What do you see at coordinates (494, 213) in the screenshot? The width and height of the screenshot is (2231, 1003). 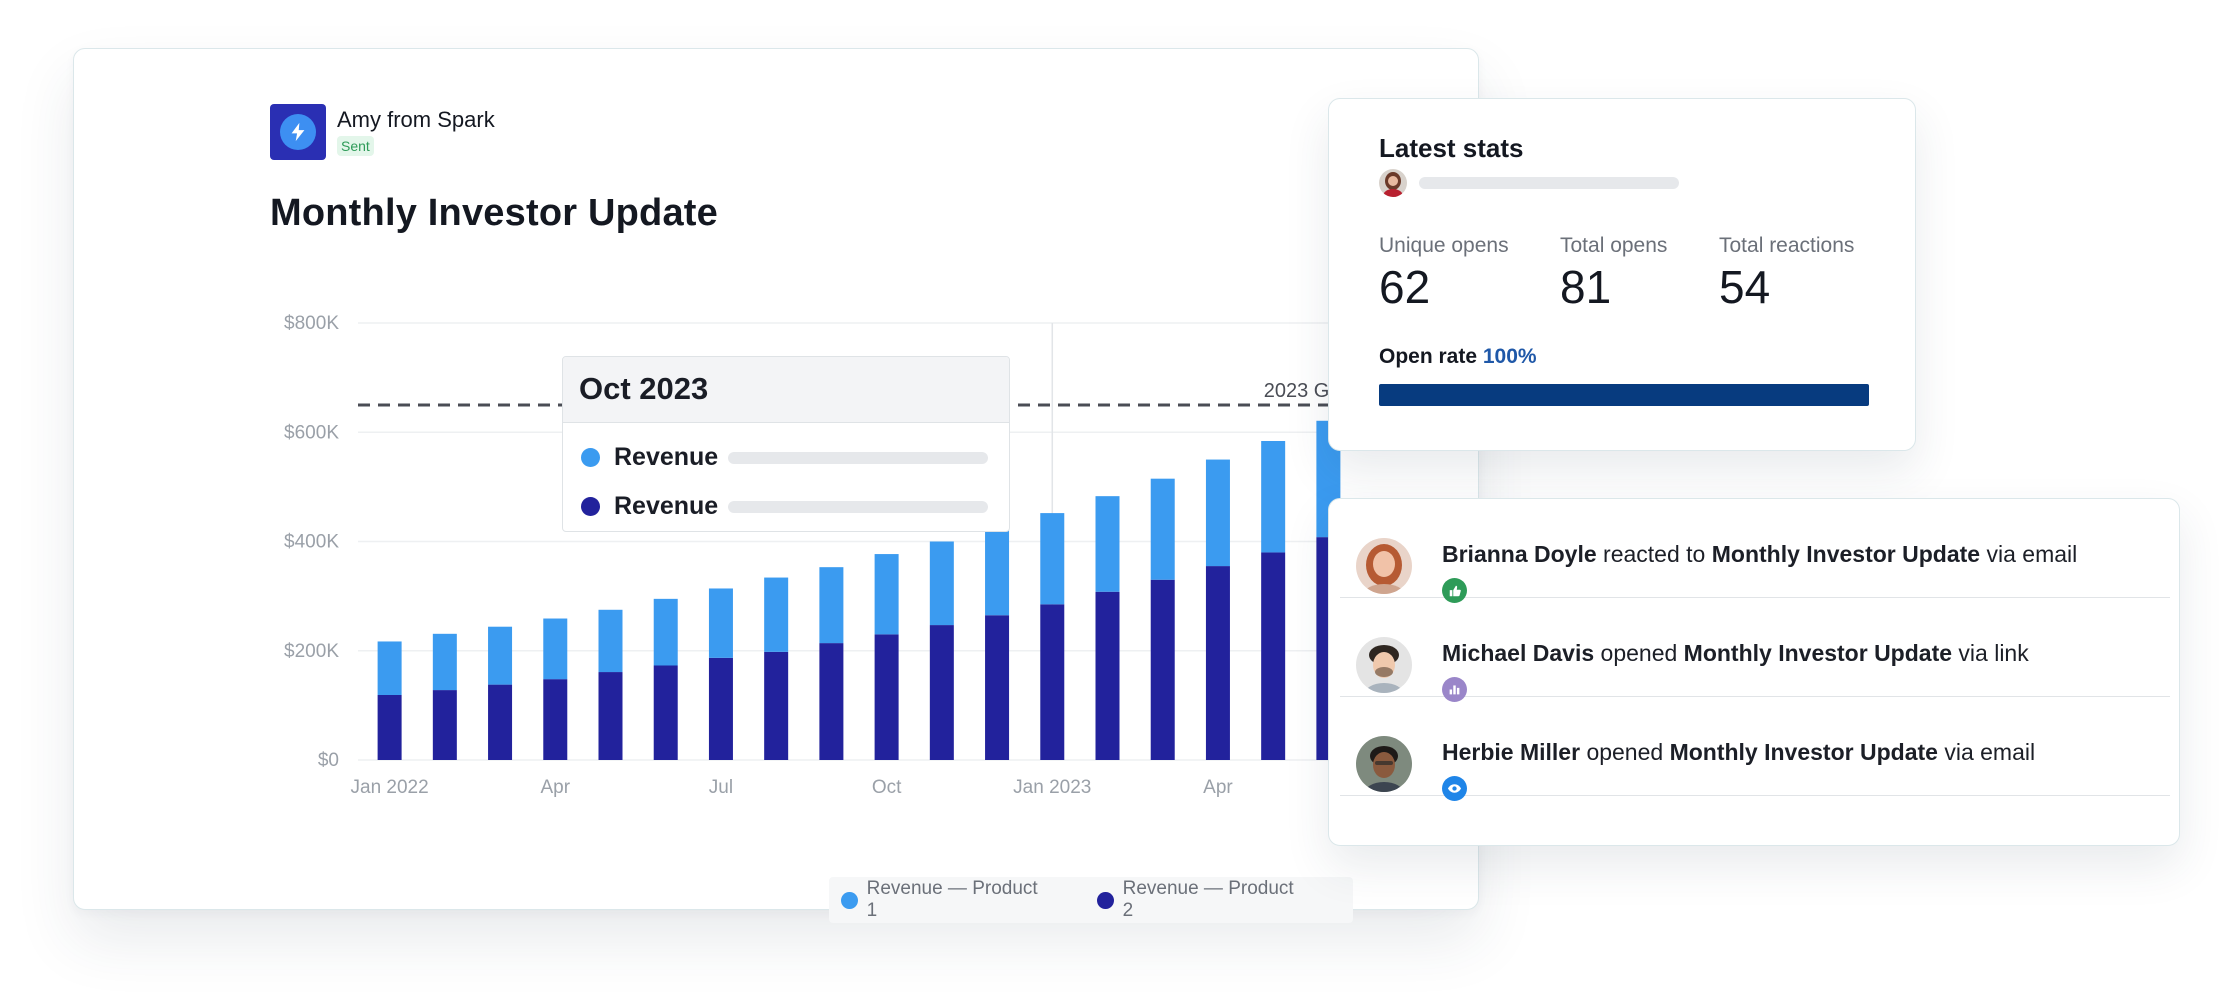 I see `email-title: Monthly Investor Update` at bounding box center [494, 213].